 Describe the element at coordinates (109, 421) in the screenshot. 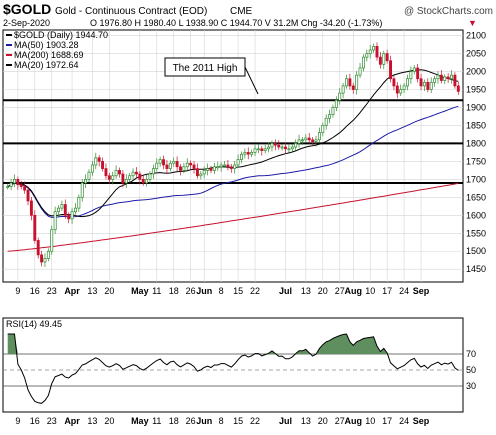

I see `rsi-x-tick-20: 20` at that location.